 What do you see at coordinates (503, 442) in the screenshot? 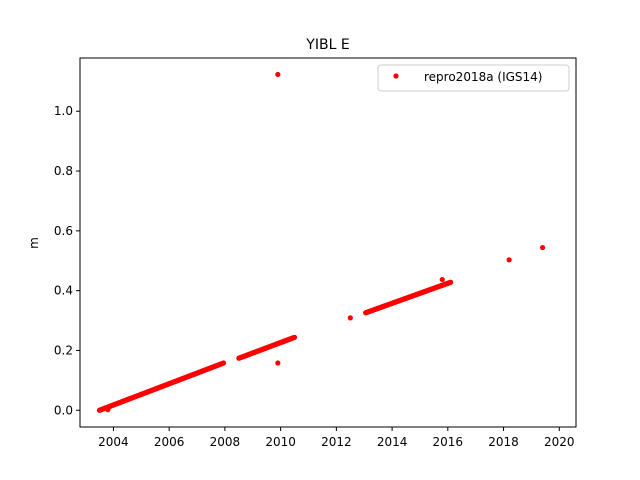
I see `x-tick-label: 2018` at bounding box center [503, 442].